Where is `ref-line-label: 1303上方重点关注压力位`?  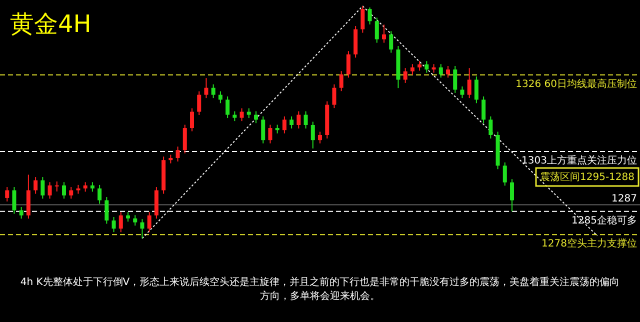
ref-line-label: 1303上方重点关注压力位 is located at coordinates (579, 160).